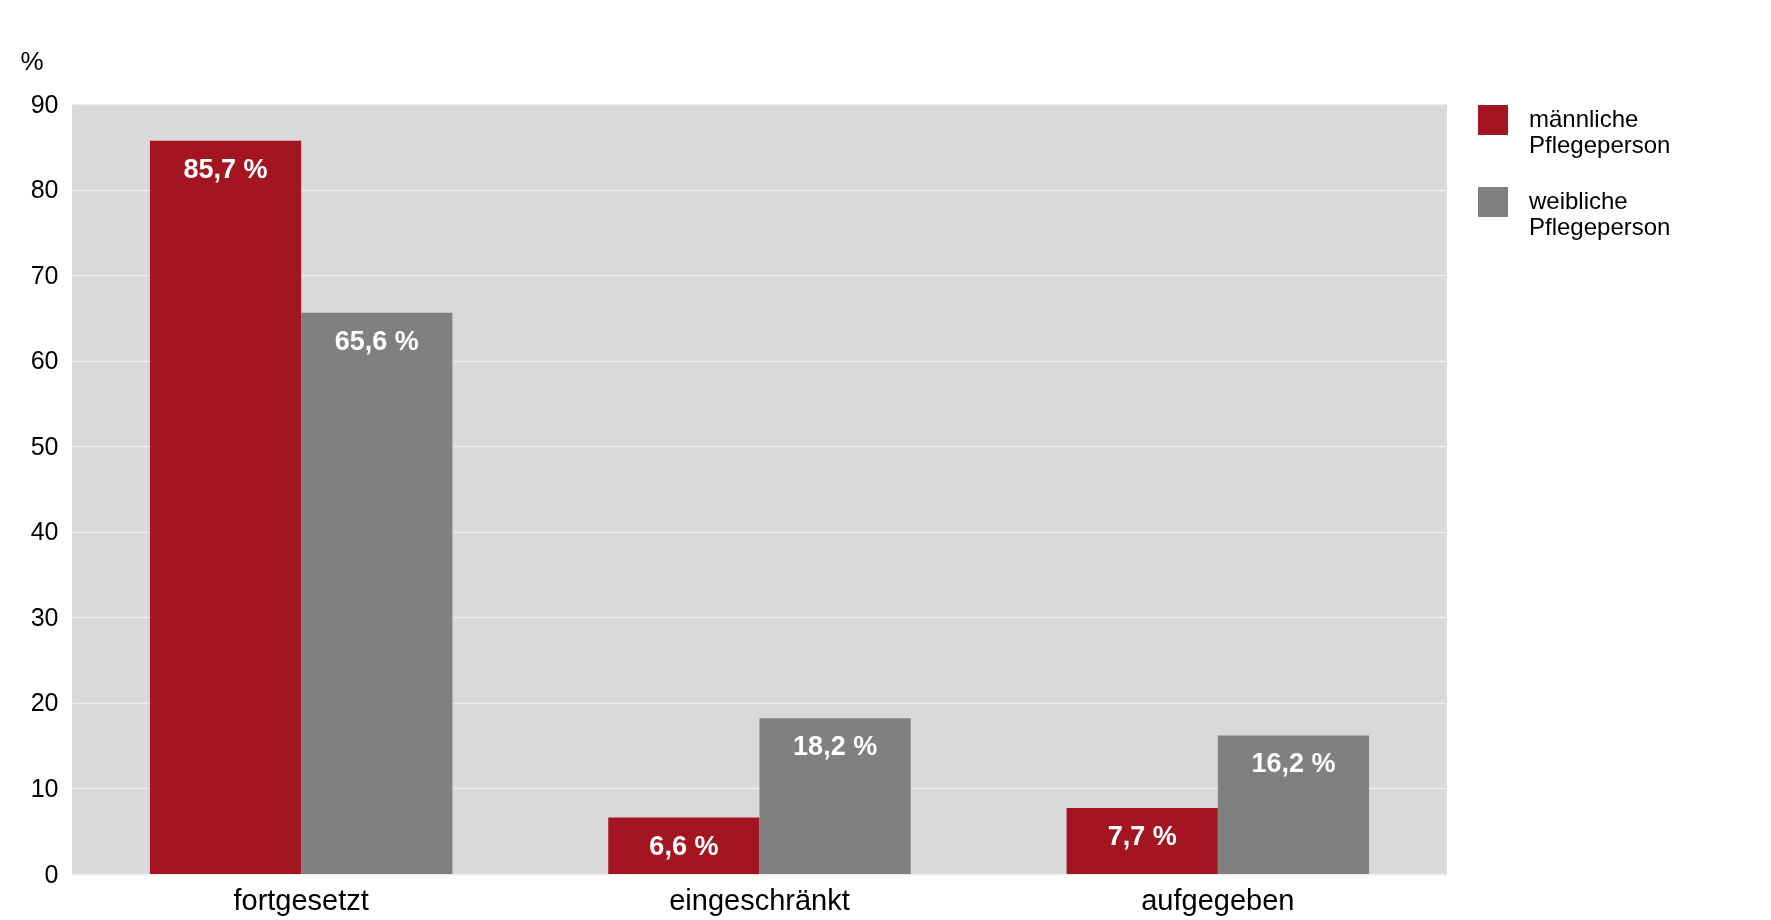  Describe the element at coordinates (44, 360) in the screenshot. I see `y-tick-label: 60` at that location.